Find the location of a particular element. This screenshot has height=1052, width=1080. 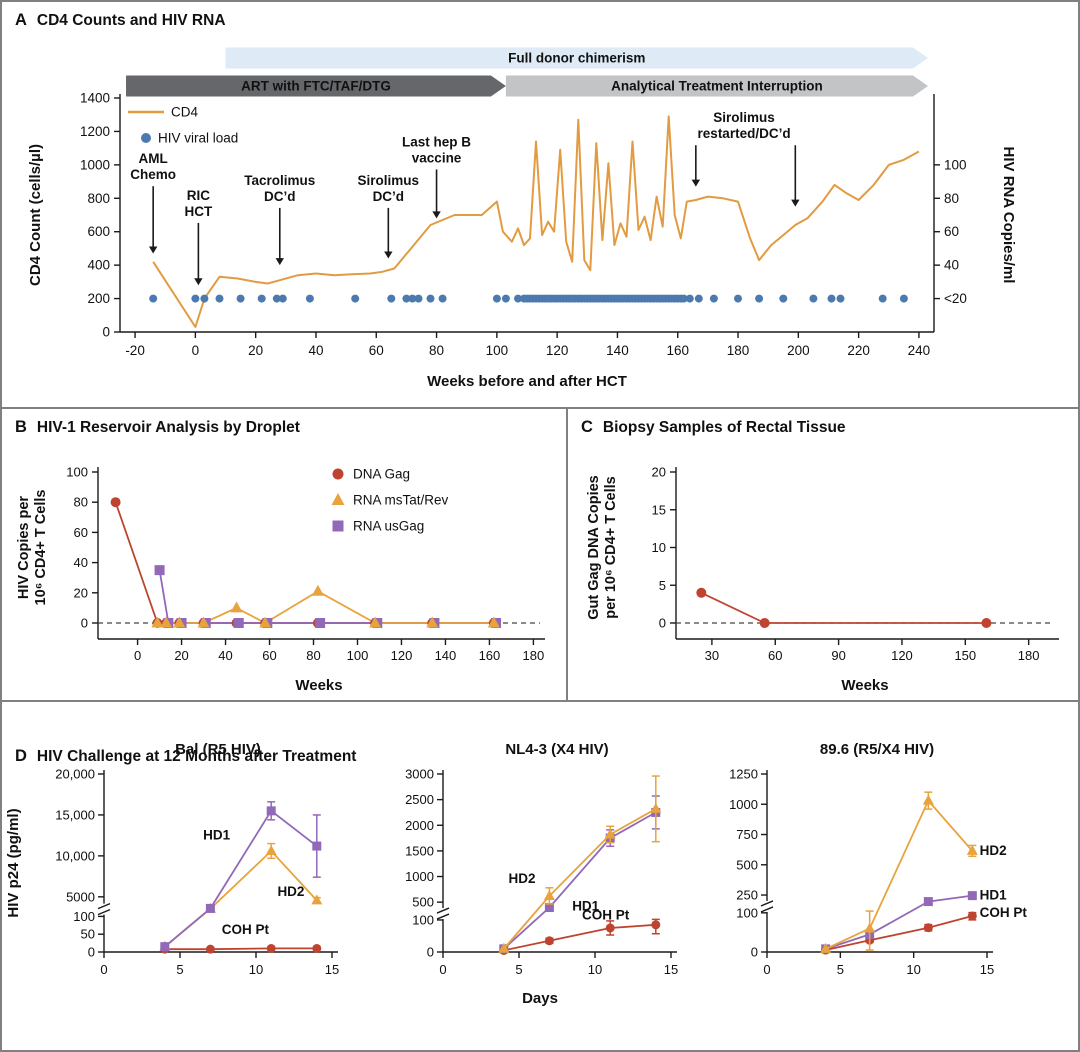

svg-text: 5000 is located at coordinates (80, 896).